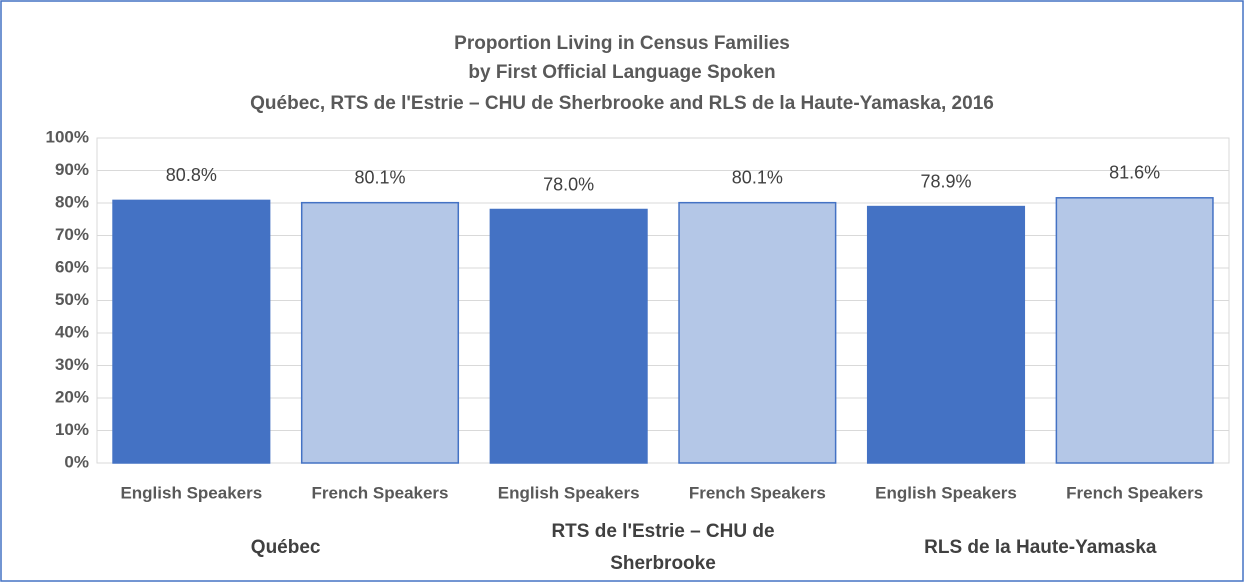 The width and height of the screenshot is (1244, 582). I want to click on y-tick-label: 80%, so click(72, 201).